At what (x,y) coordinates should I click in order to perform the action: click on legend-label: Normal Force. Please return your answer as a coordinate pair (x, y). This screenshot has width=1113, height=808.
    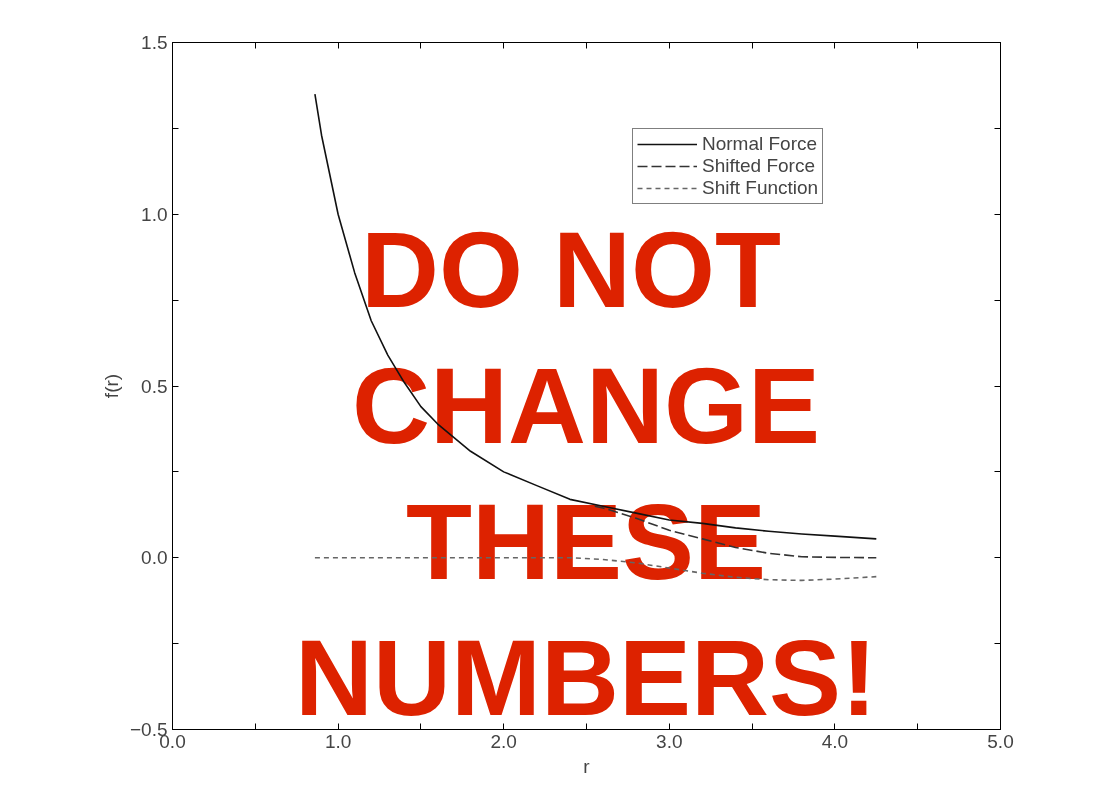
    Looking at the image, I should click on (760, 144).